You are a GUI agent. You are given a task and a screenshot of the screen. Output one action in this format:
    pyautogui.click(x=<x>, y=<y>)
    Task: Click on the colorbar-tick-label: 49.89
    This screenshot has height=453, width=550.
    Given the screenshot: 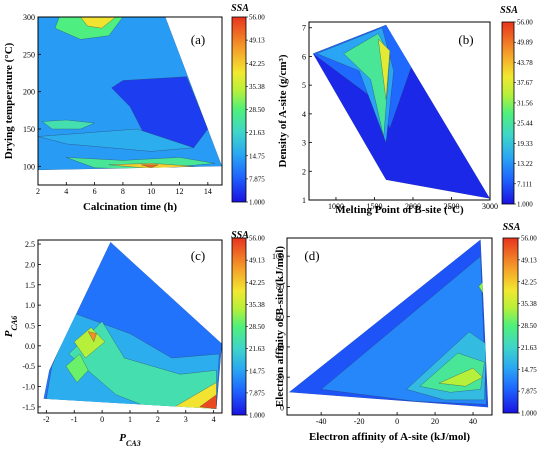 What is the action you would take?
    pyautogui.click(x=525, y=43)
    